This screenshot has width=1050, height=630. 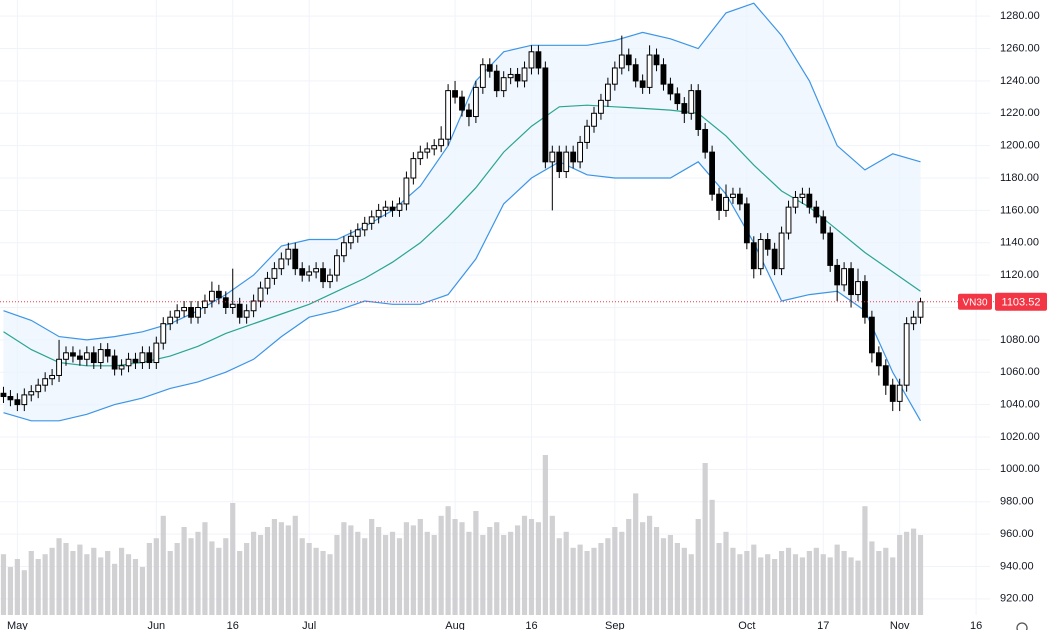 What do you see at coordinates (309, 625) in the screenshot?
I see `x-tick-label: Jul` at bounding box center [309, 625].